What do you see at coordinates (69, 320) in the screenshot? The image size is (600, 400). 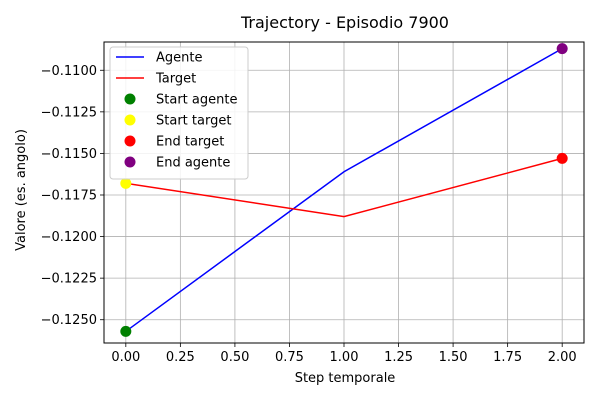 I see `y-tick-label: −0.1250` at bounding box center [69, 320].